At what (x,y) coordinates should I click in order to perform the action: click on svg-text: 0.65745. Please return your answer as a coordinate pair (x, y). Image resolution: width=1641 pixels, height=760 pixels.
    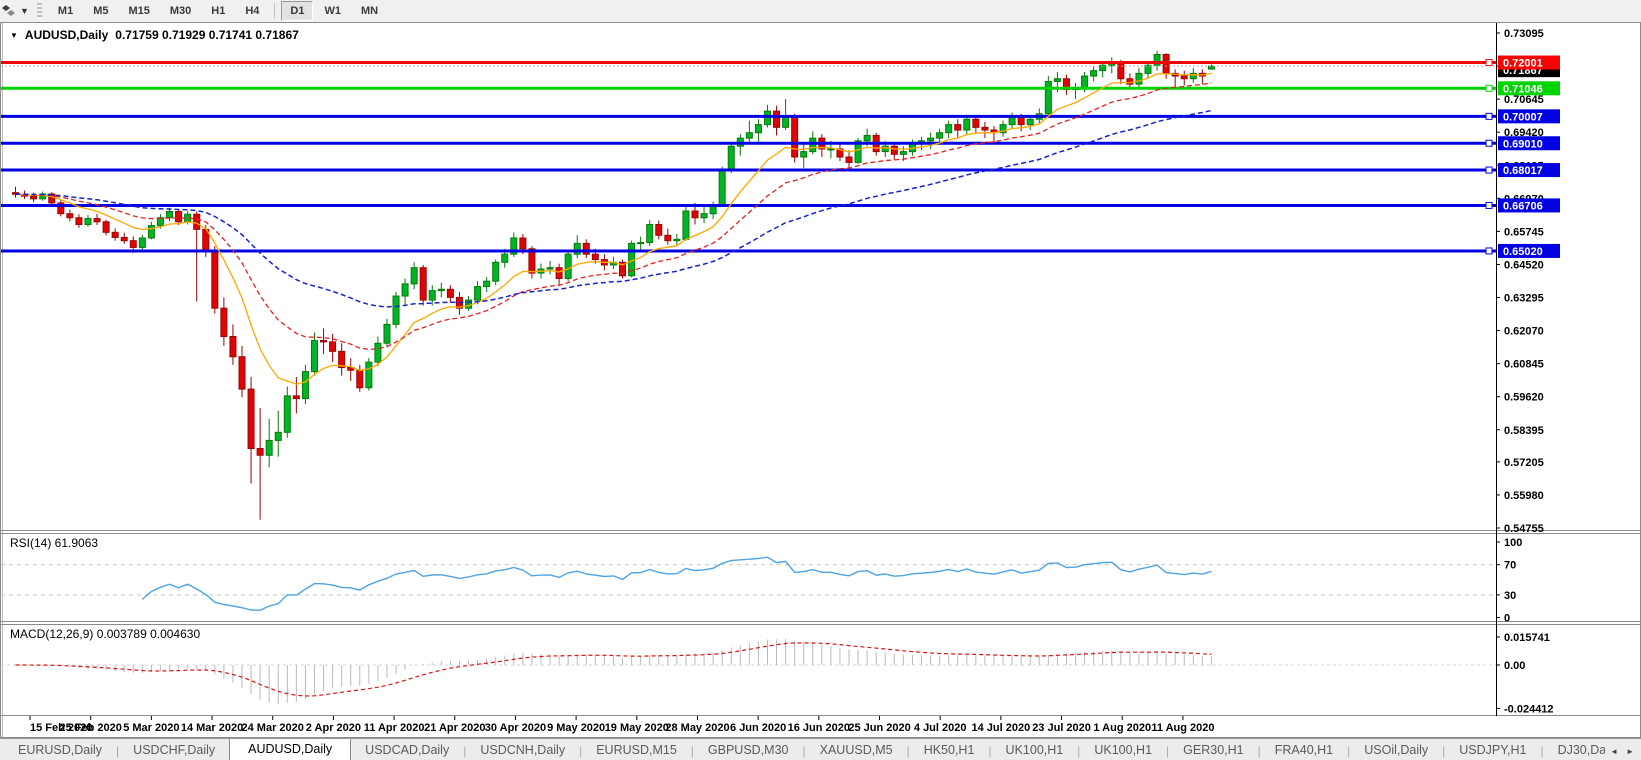
    Looking at the image, I should click on (1524, 232).